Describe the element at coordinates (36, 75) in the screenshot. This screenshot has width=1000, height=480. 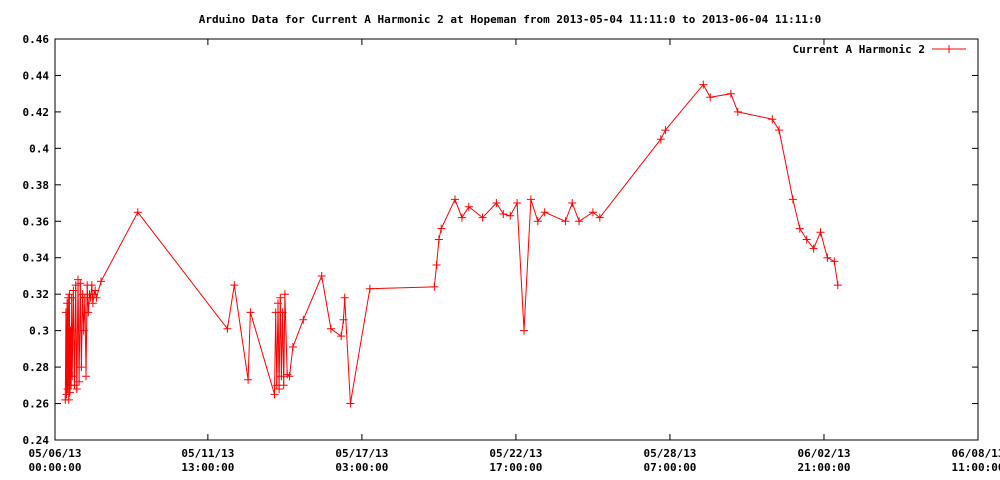
I see `y-tick-label: 0.44` at that location.